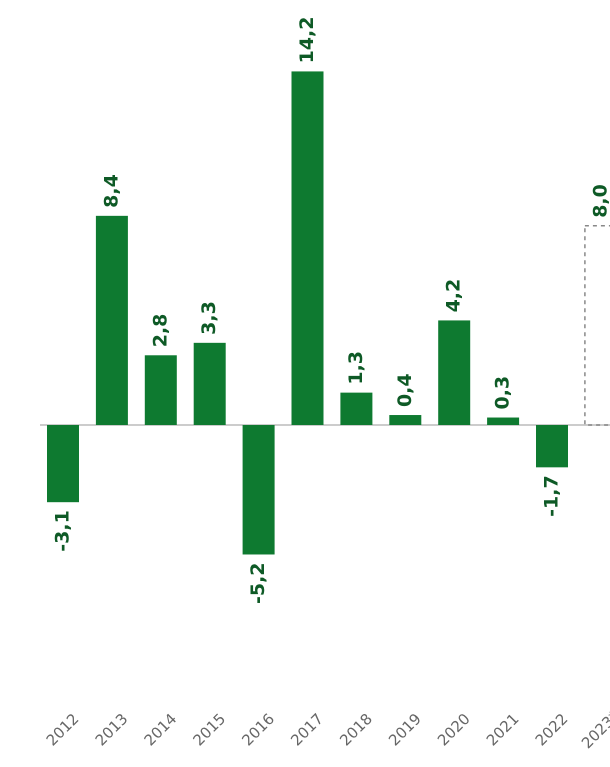 The image size is (610, 767). What do you see at coordinates (160, 390) in the screenshot?
I see `bar-2014` at bounding box center [160, 390].